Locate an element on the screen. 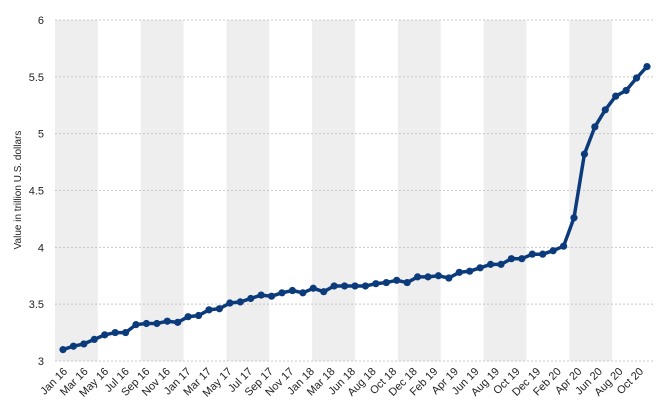  y-tick-label: 4.5 is located at coordinates (36, 192).